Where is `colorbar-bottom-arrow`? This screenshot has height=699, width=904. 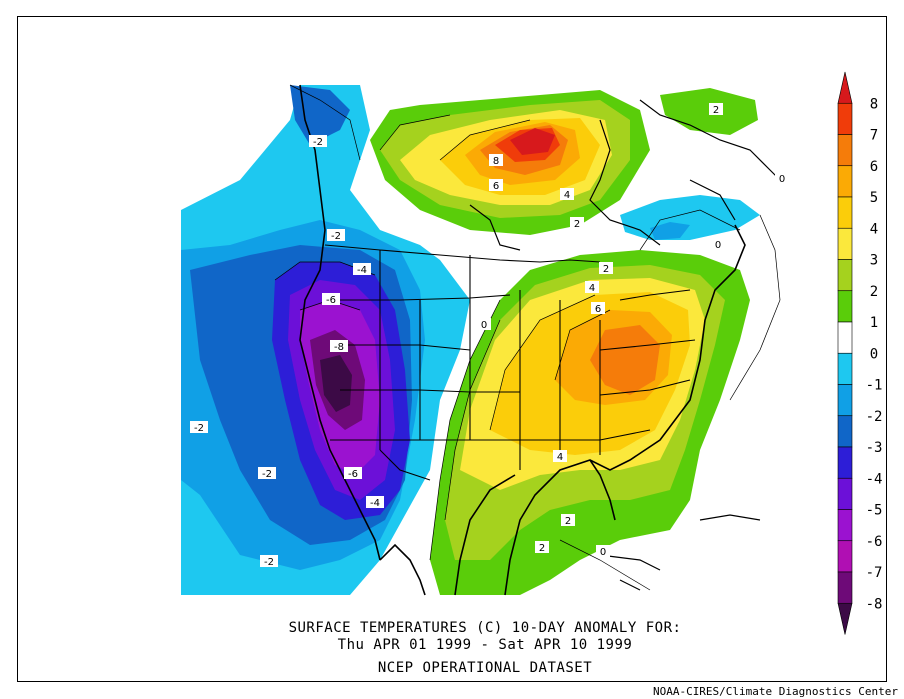
colorbar-bottom-arrow is located at coordinates (845, 618).